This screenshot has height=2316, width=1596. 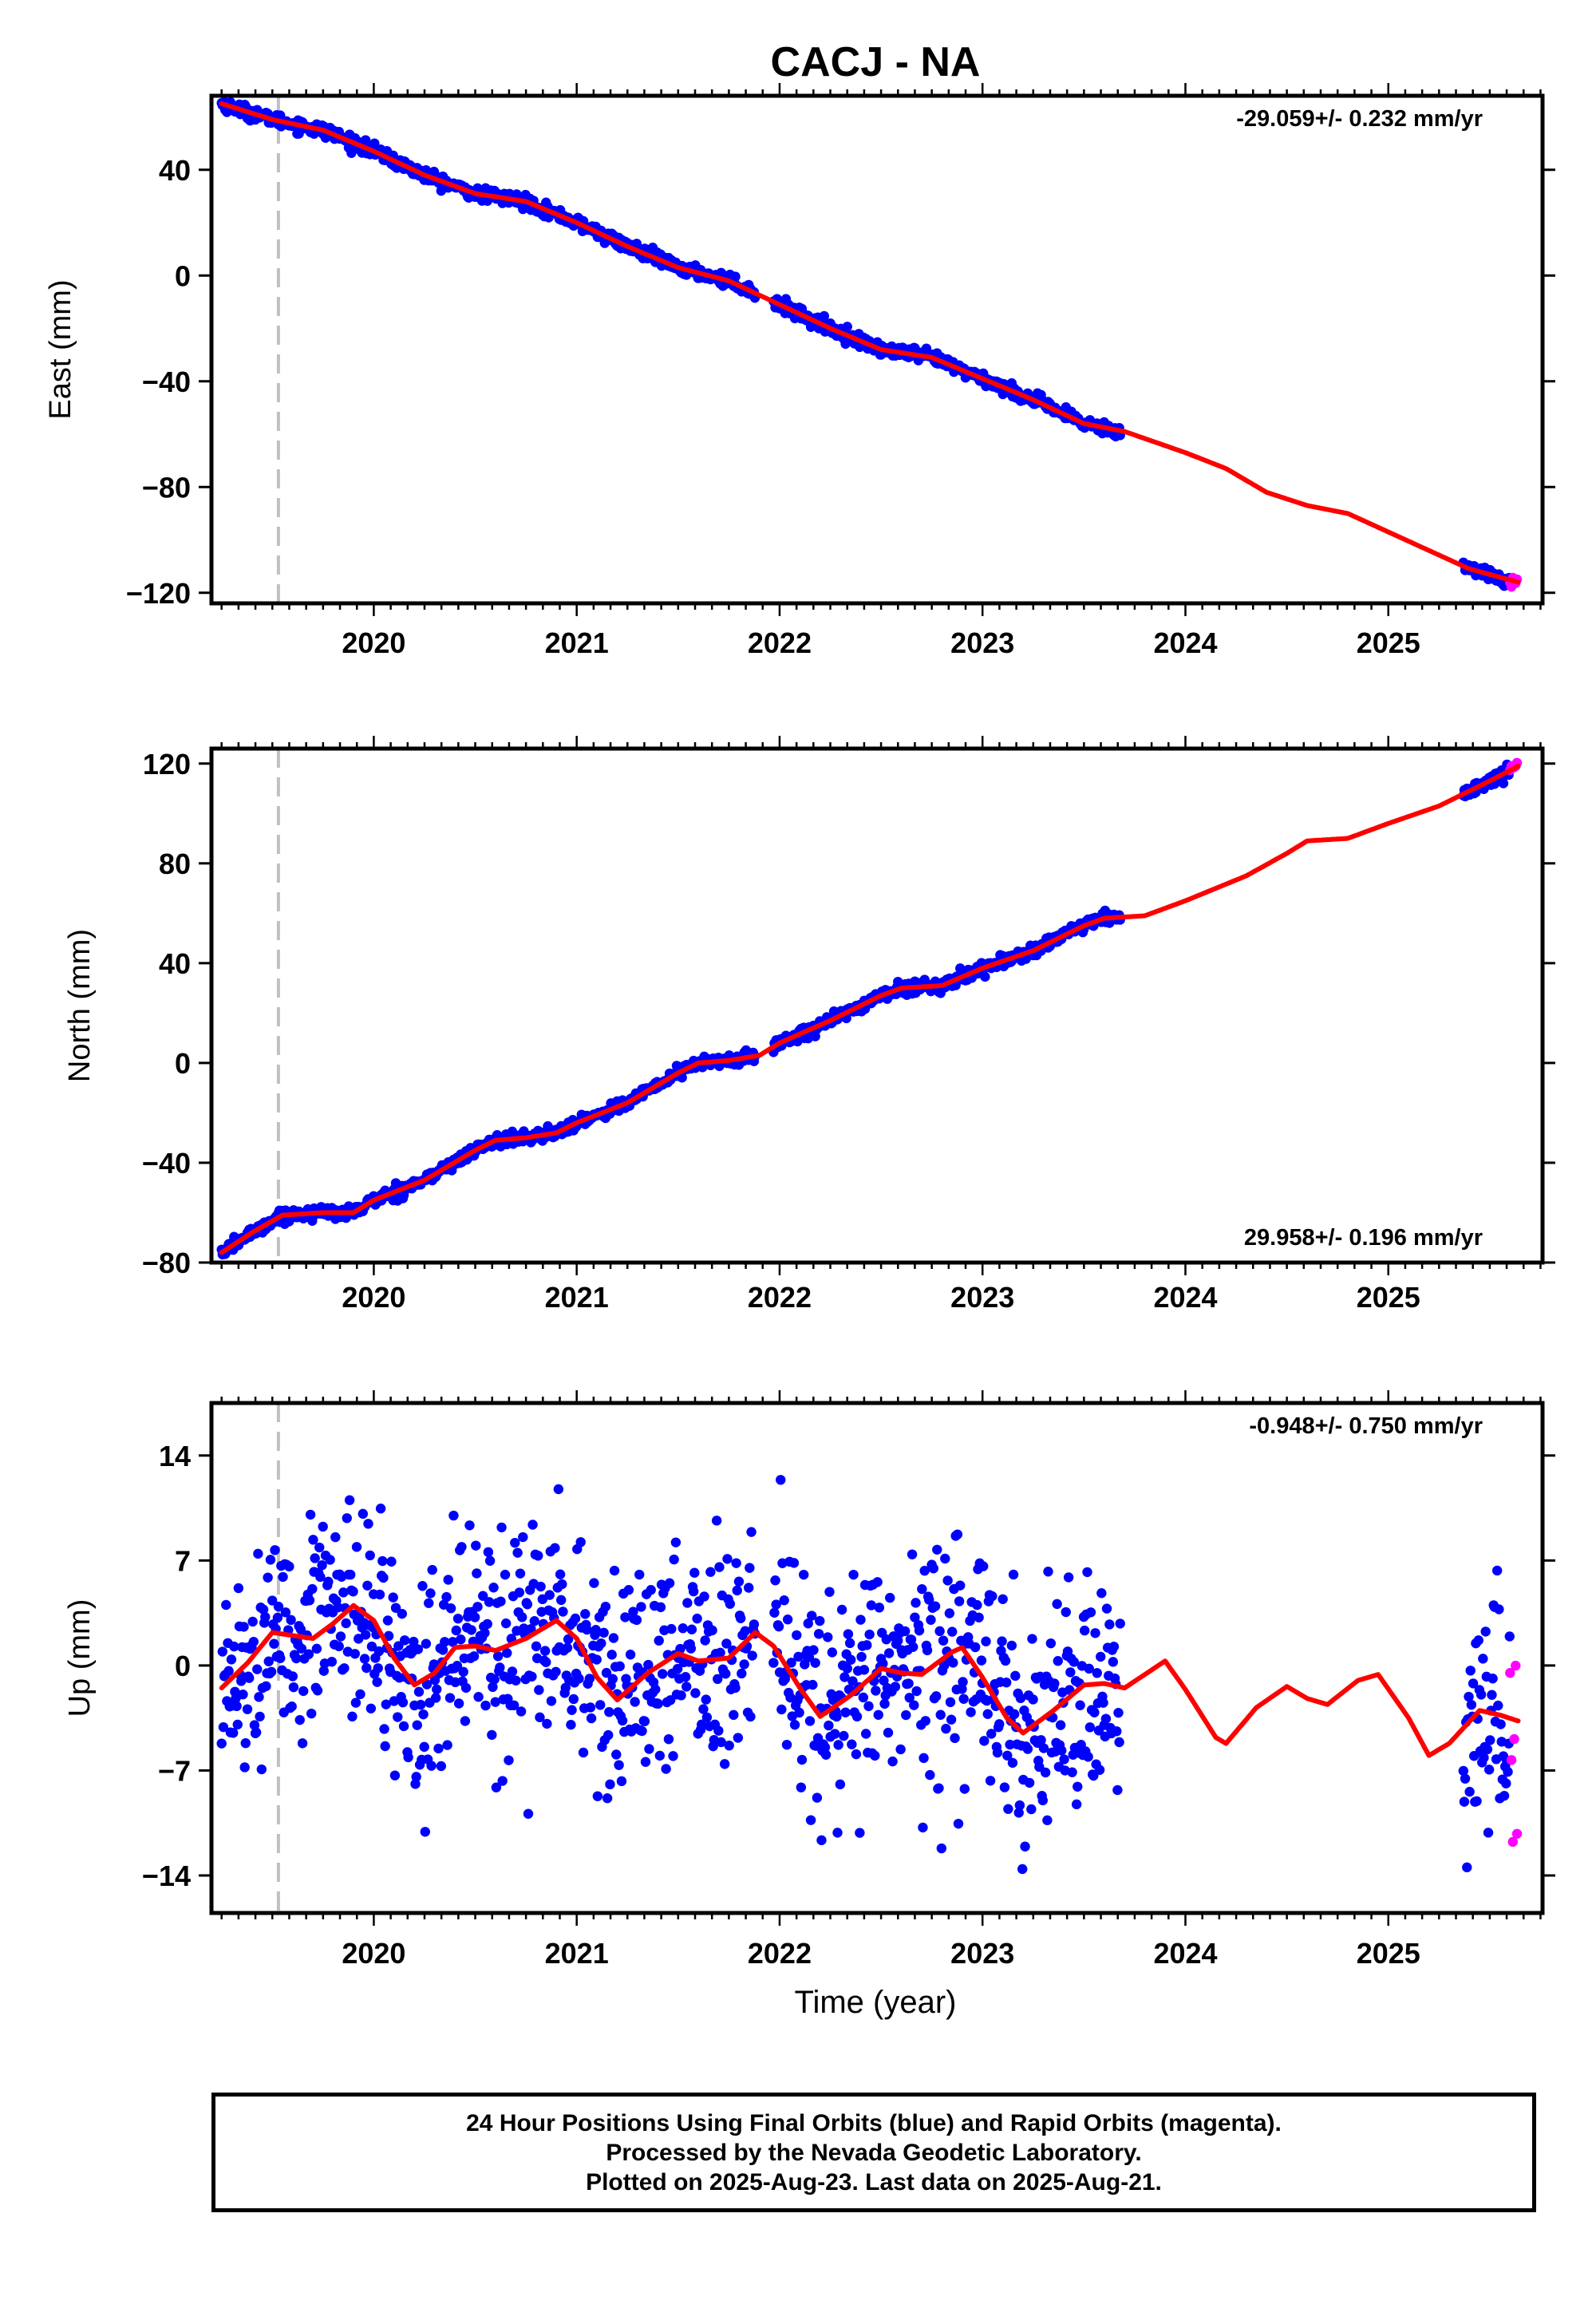 I want to click on east-x-tick-label: 2021, so click(x=577, y=642).